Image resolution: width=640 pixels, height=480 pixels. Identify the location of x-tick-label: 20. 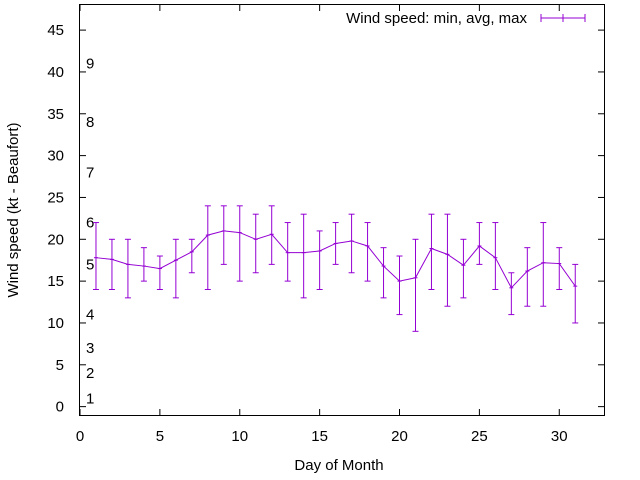
(399, 436).